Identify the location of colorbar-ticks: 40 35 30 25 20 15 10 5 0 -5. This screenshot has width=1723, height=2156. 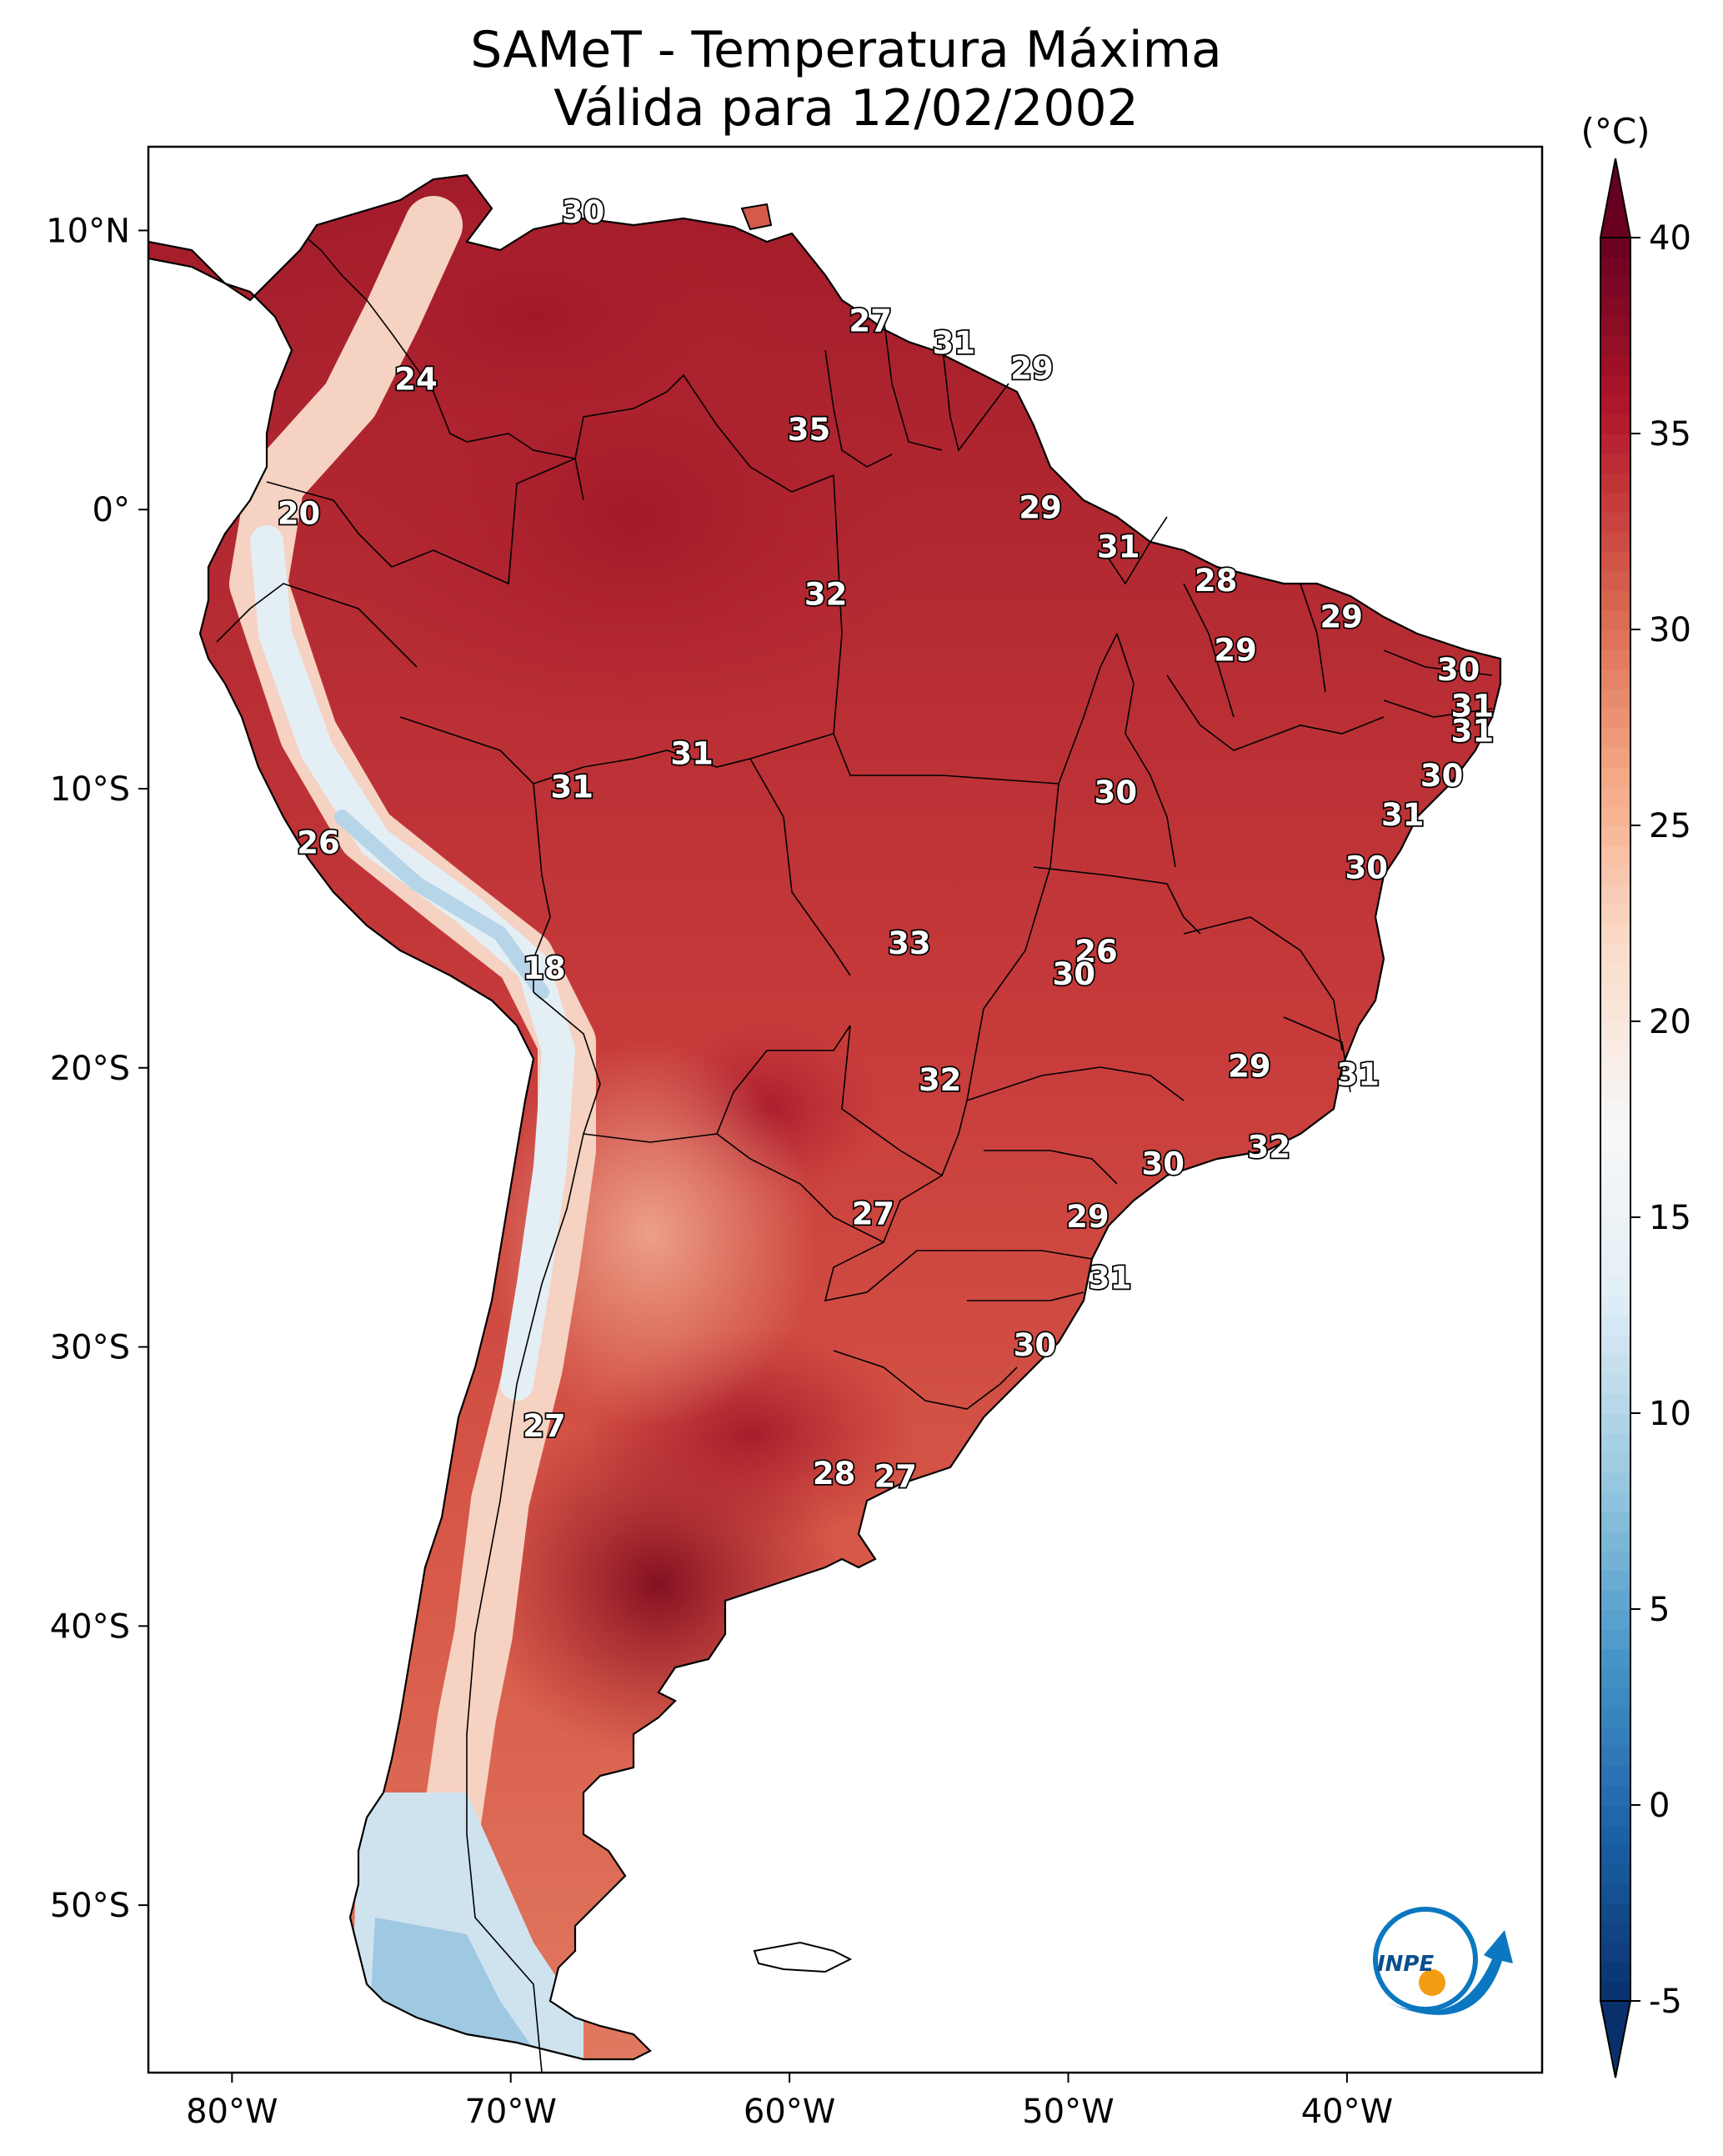
(1661, 1120).